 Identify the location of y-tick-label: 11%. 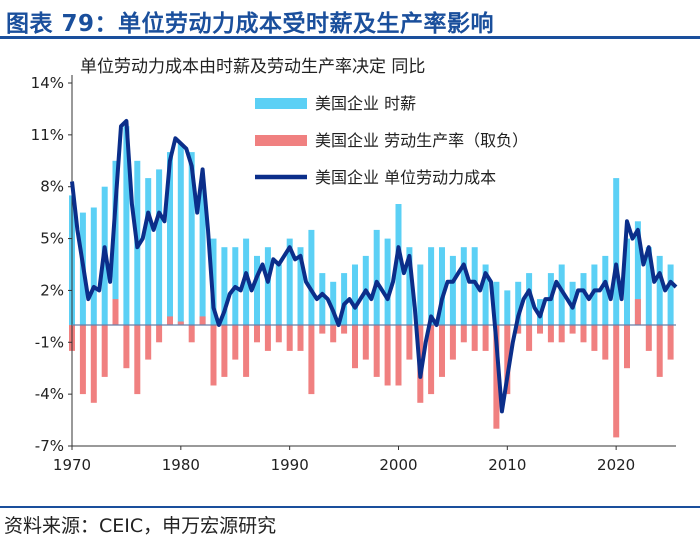
(47, 135).